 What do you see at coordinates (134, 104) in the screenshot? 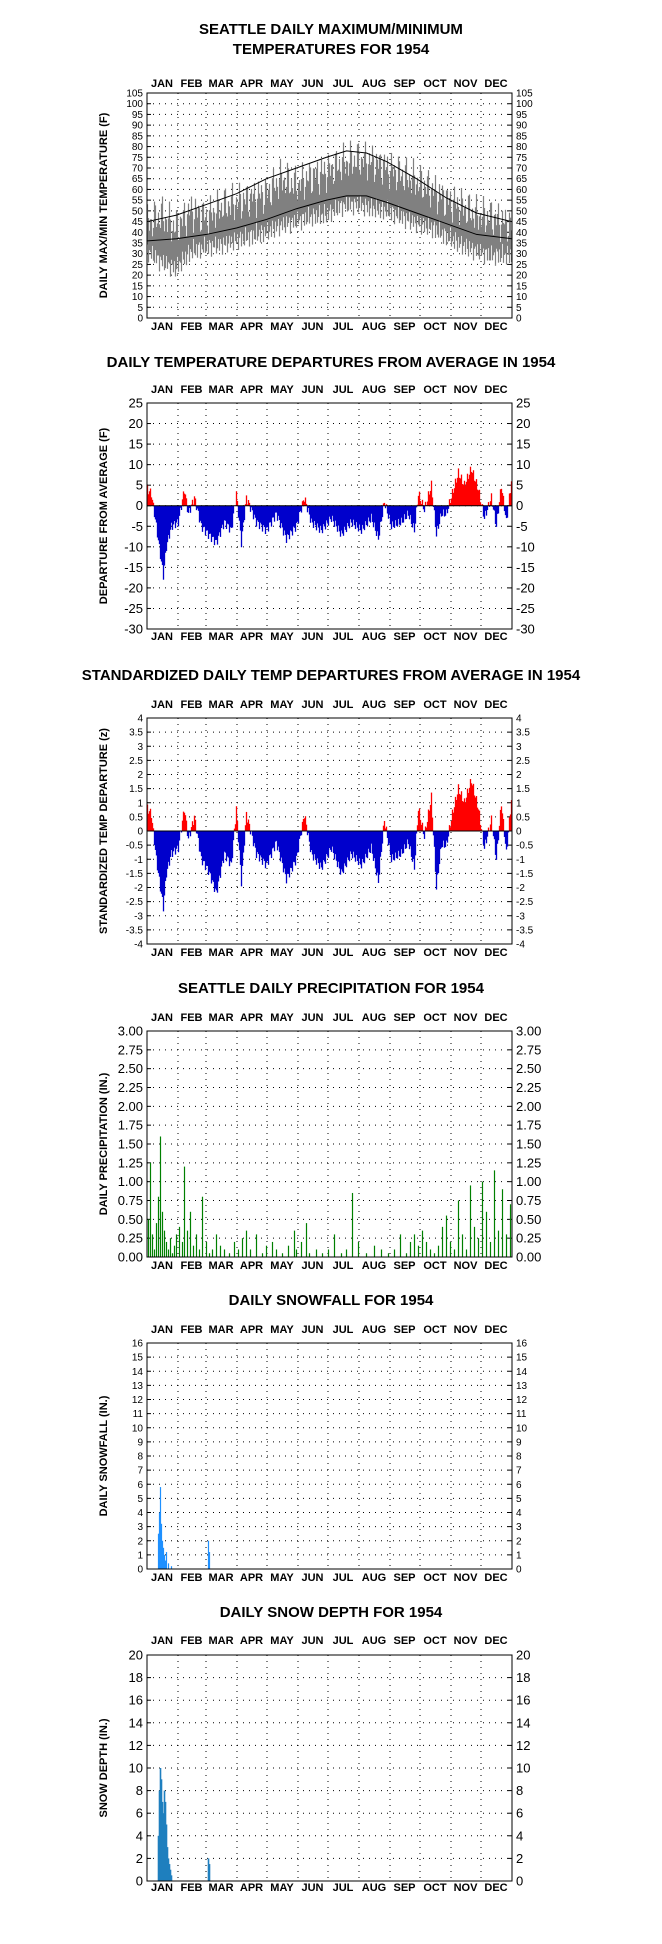
I see `y-tick-label: 100` at bounding box center [134, 104].